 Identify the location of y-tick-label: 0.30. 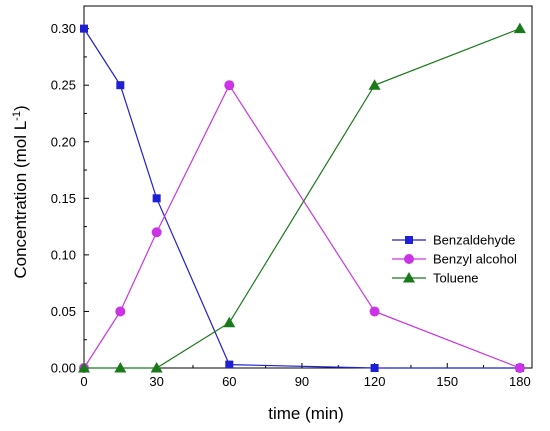
(63, 28).